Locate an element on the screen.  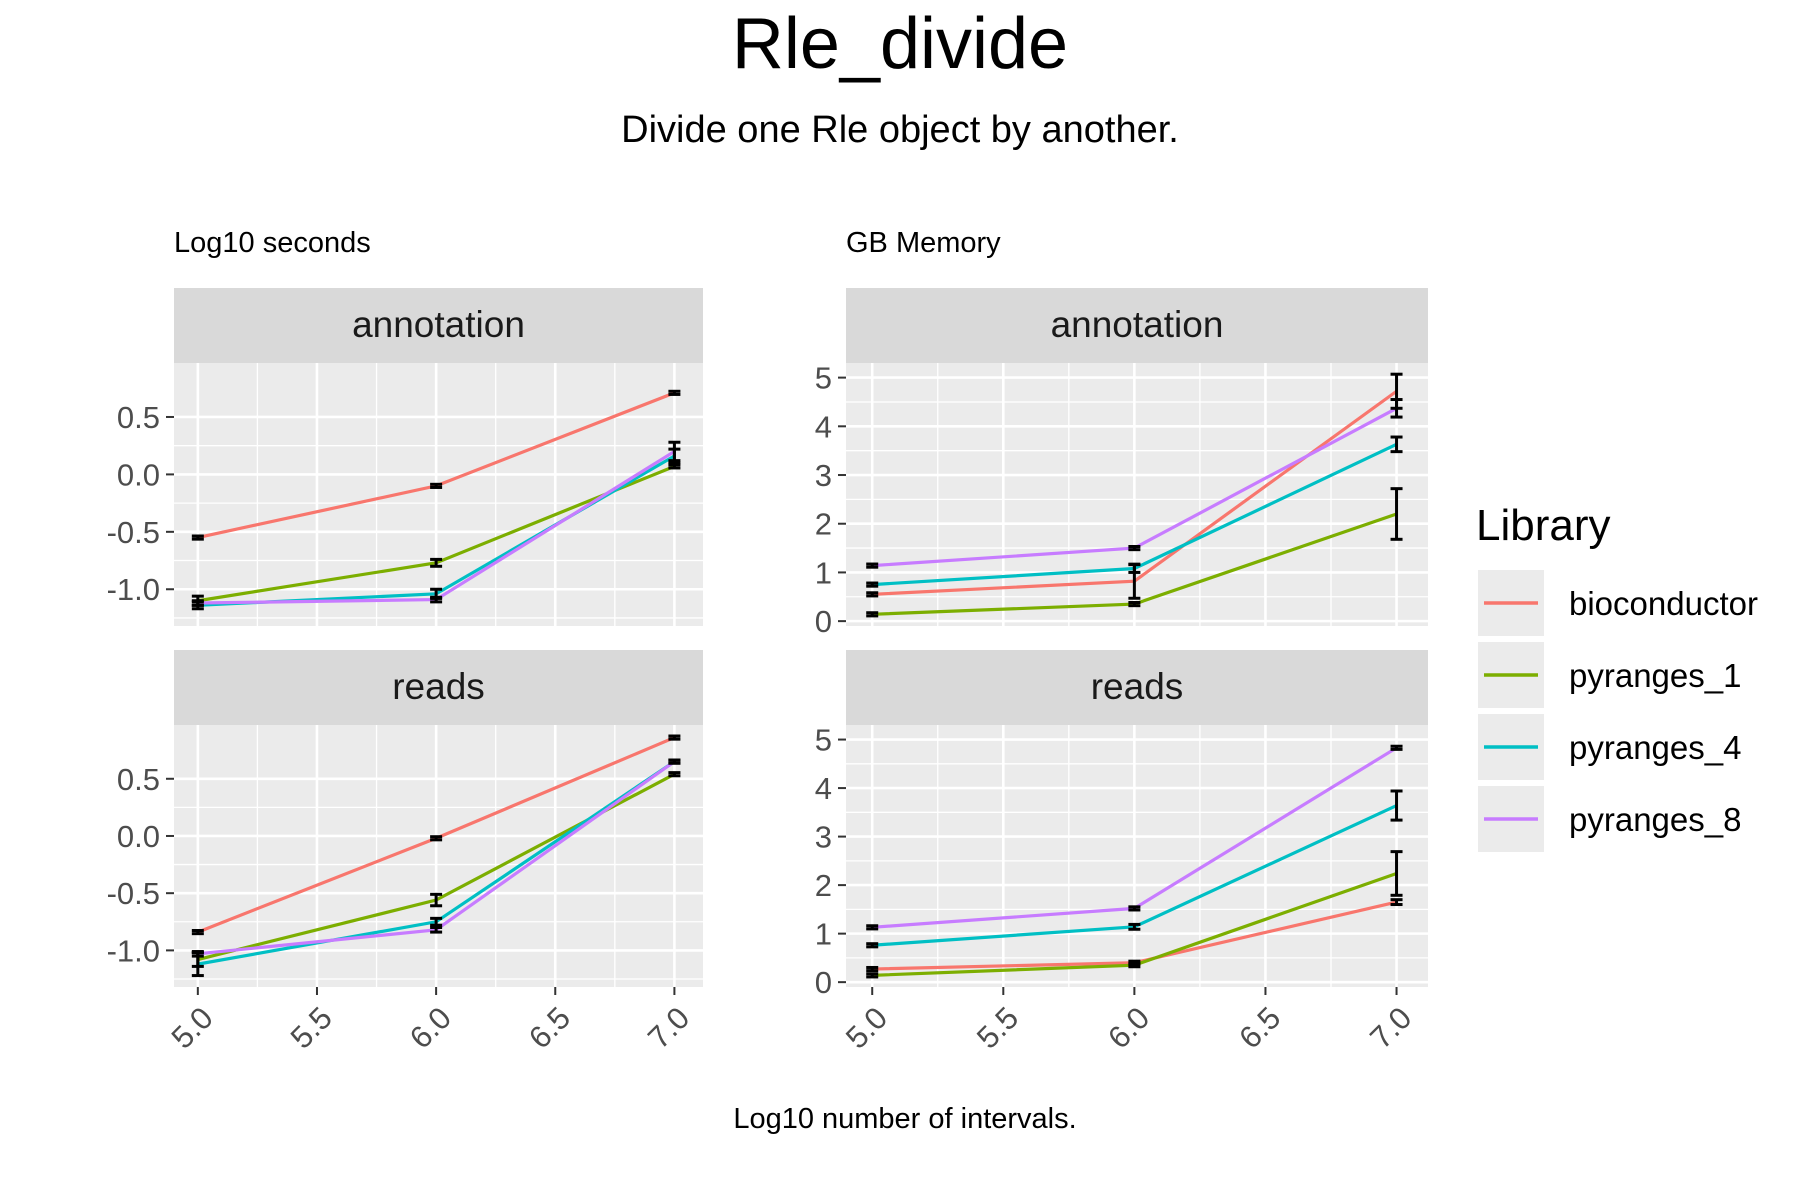
legend-item-pyranges_1: pyranges_1 is located at coordinates (1609, 675).